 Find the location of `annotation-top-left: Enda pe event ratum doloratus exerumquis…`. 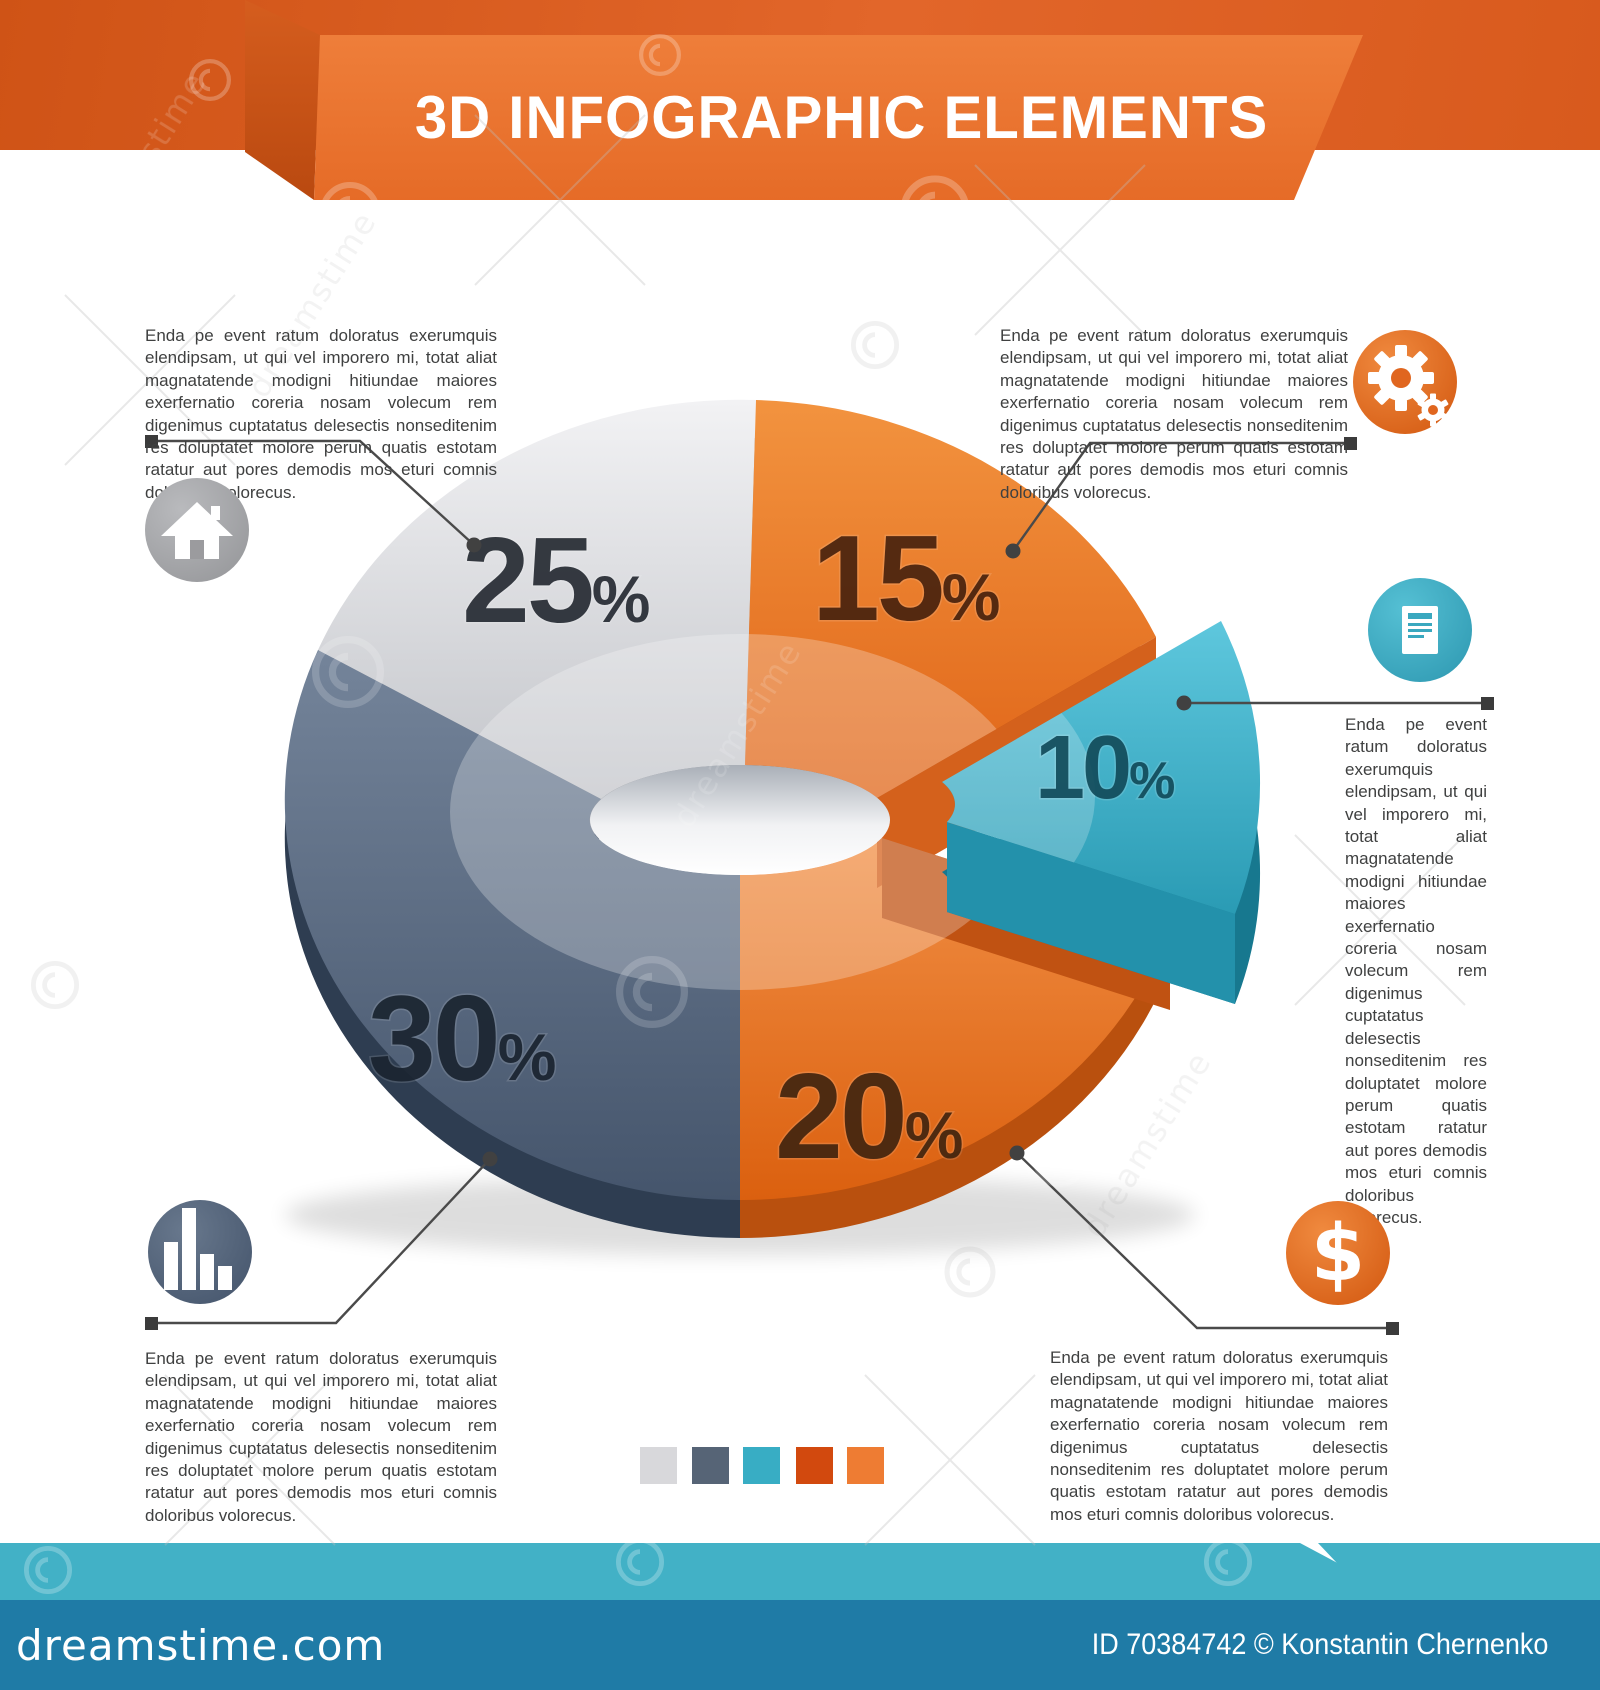

annotation-top-left: Enda pe event ratum doloratus exerumquis… is located at coordinates (321, 414).